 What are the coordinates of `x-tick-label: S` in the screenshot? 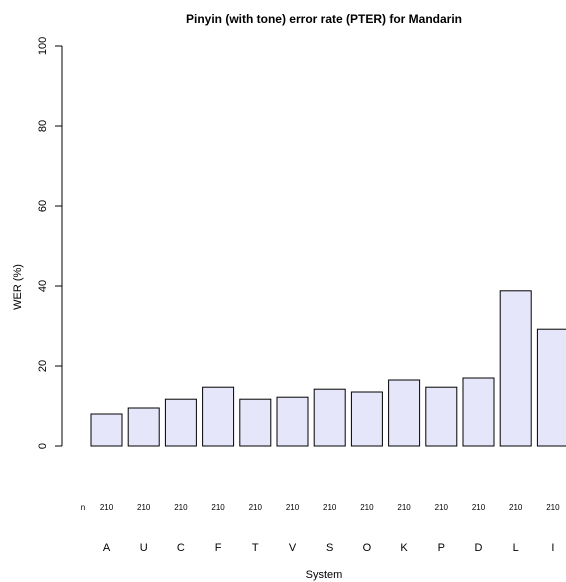 It's located at (329, 548).